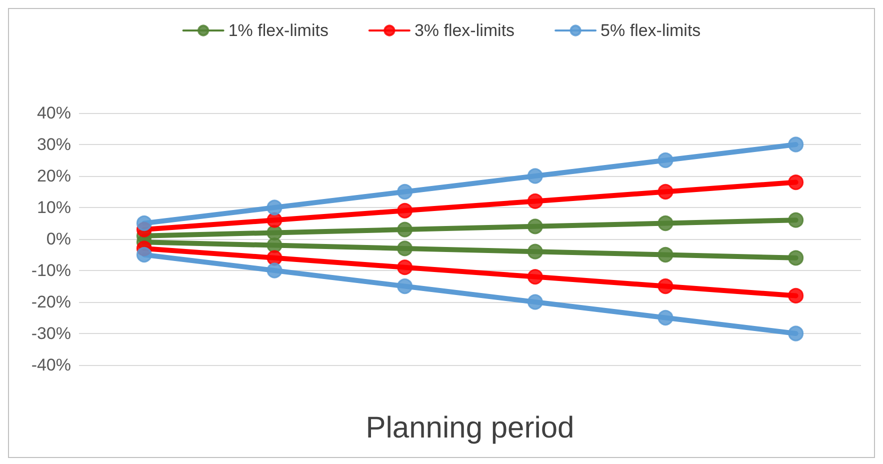 The height and width of the screenshot is (464, 883). Describe the element at coordinates (278, 30) in the screenshot. I see `legend-label: 1% flex-limits` at that location.